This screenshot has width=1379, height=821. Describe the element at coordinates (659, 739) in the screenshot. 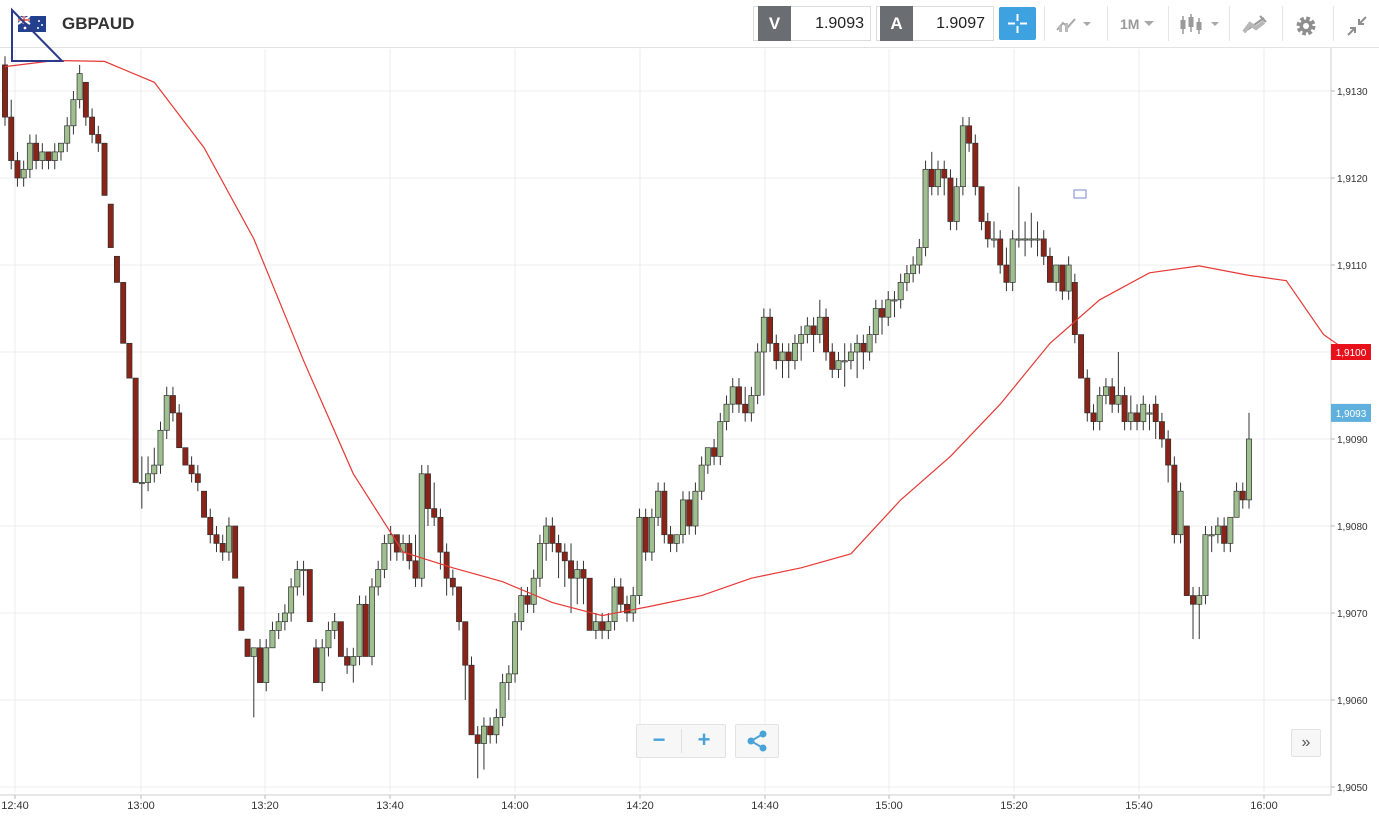

I see `zoom-out-button: −` at that location.